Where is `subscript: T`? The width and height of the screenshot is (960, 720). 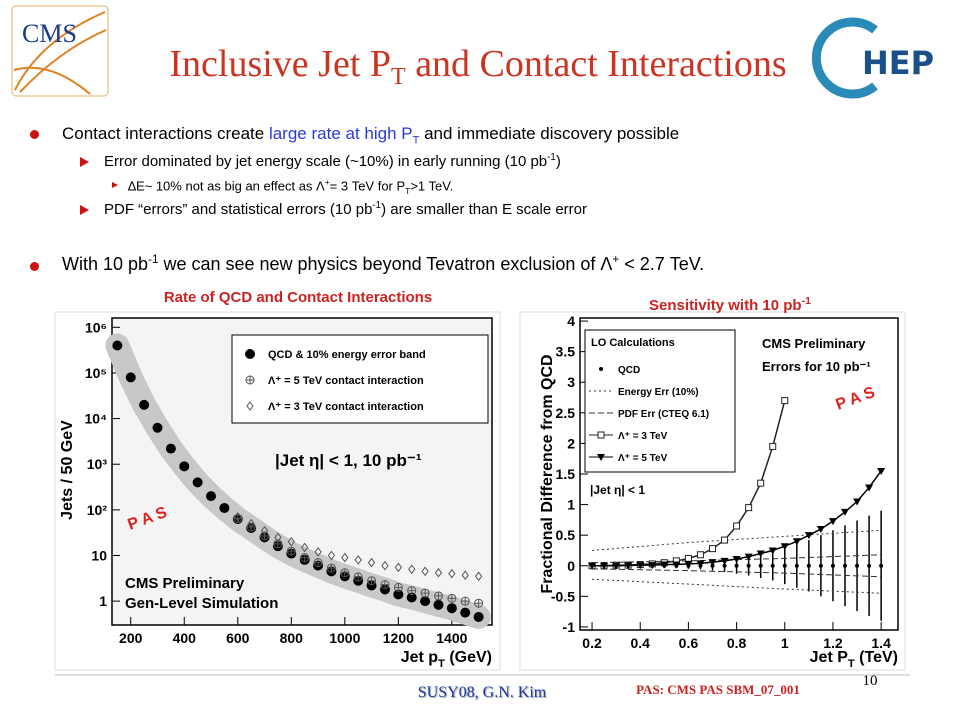
subscript: T is located at coordinates (408, 190).